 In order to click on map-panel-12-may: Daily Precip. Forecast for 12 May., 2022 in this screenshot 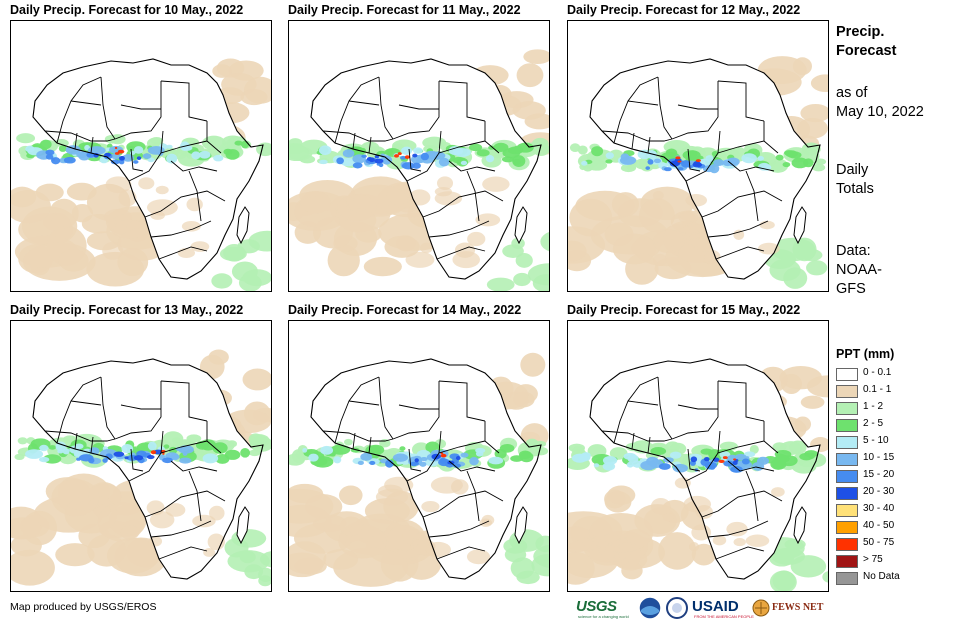, I will do `click(698, 147)`.